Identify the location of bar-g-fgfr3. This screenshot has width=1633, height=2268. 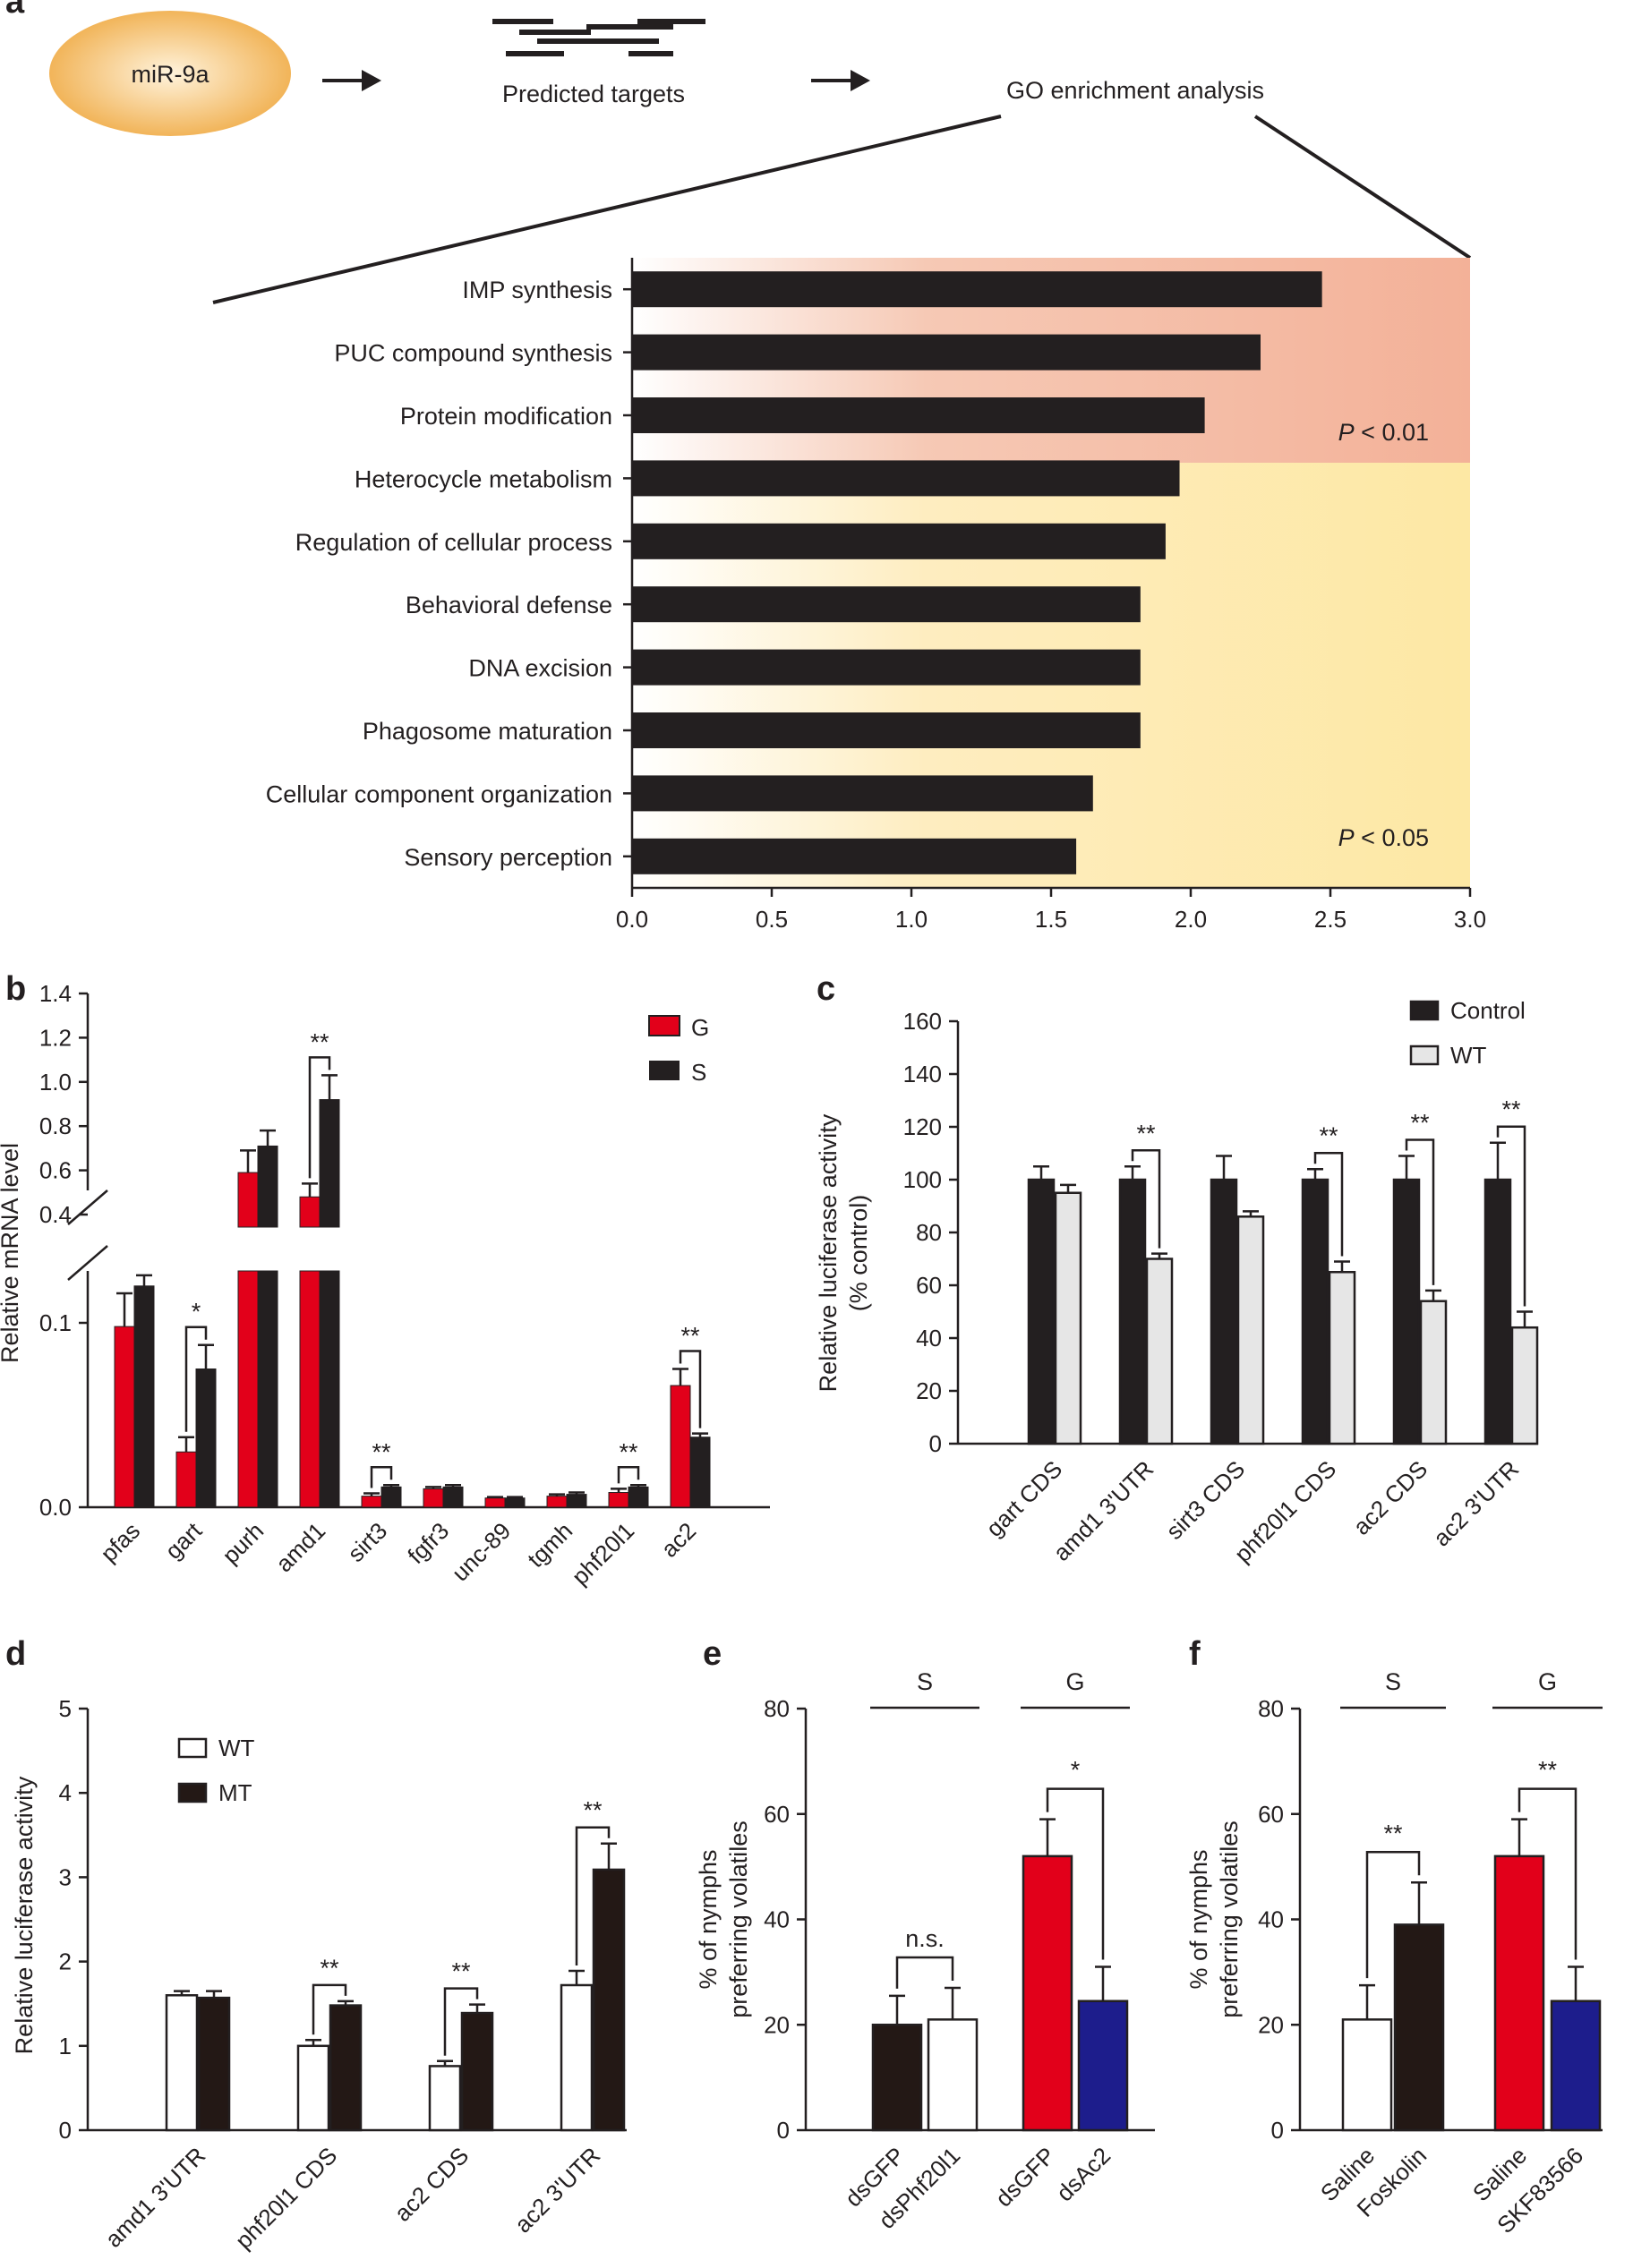
(433, 1498).